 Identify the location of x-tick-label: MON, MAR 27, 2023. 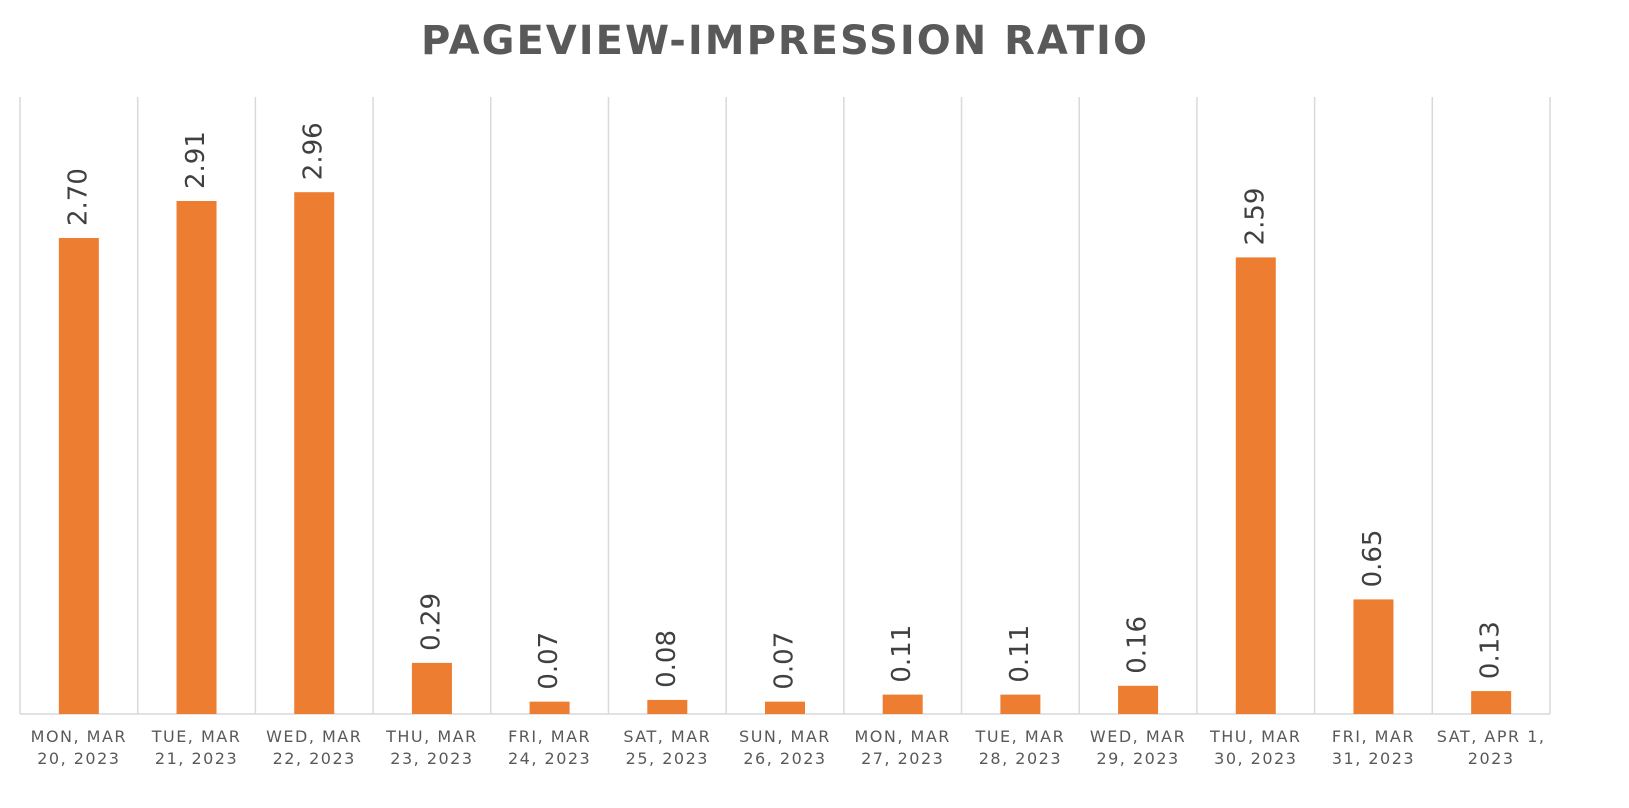
(902, 747).